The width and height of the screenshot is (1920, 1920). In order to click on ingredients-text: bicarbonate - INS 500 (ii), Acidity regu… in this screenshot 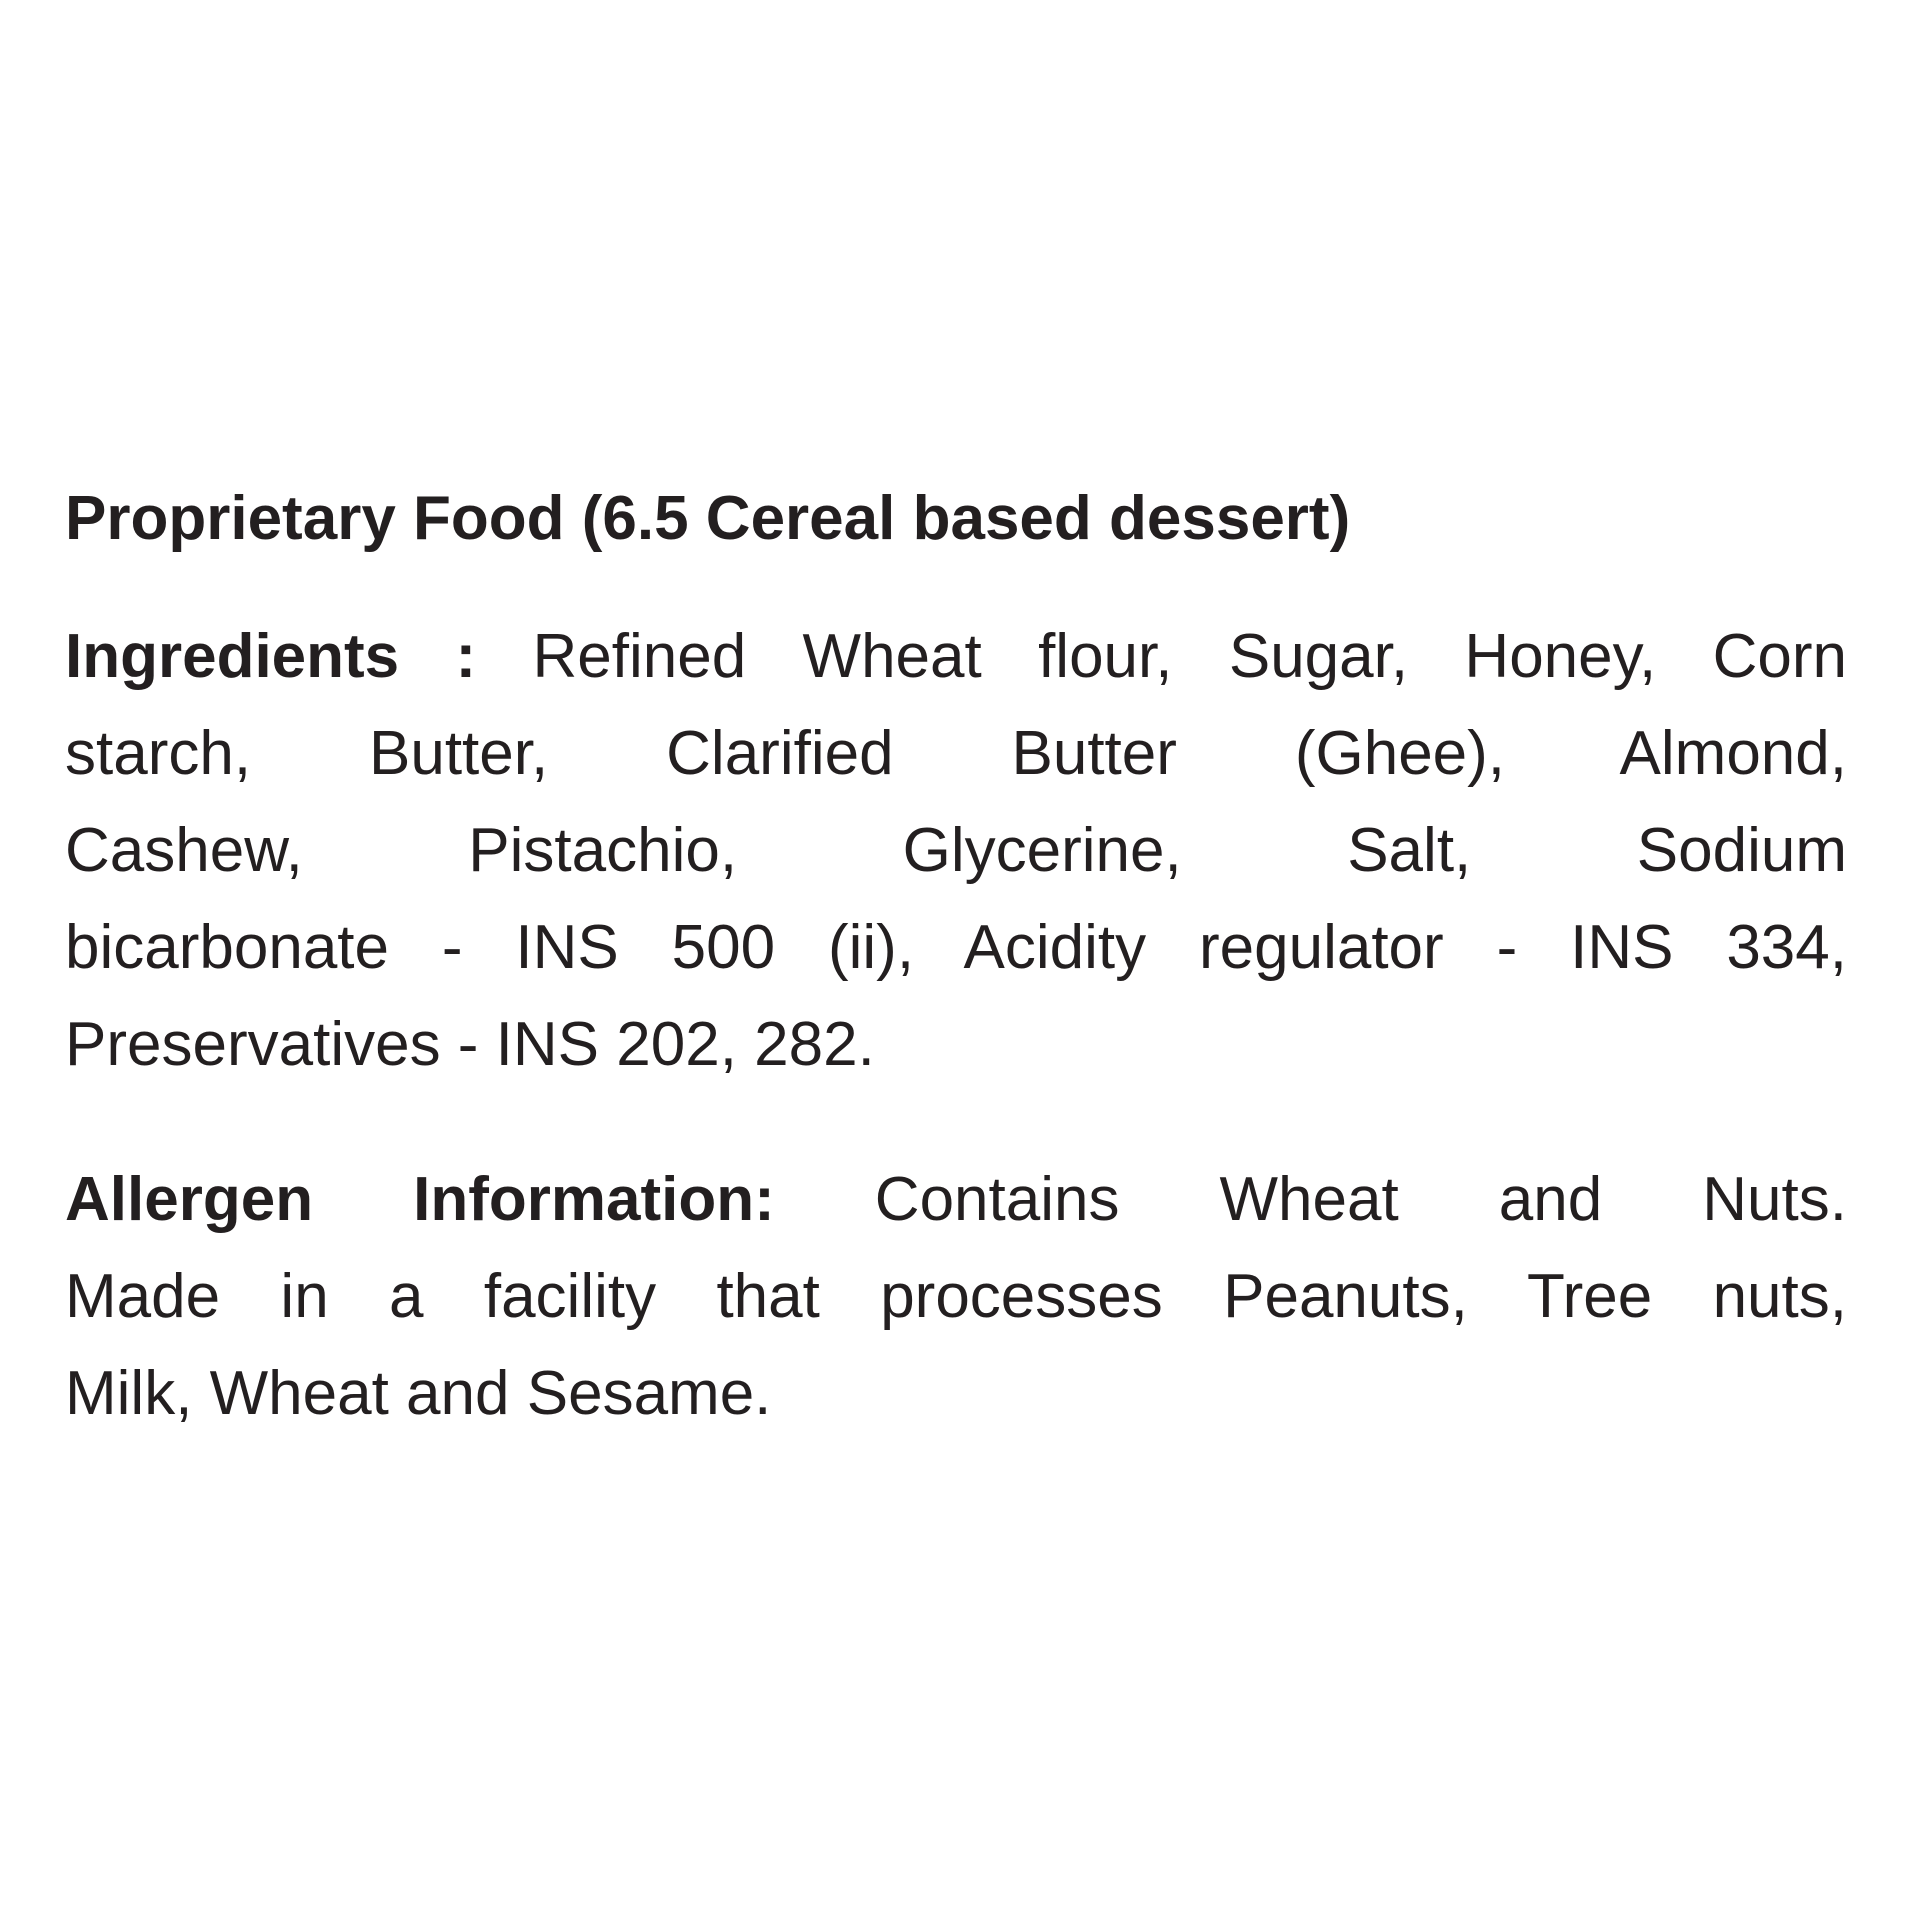, I will do `click(956, 947)`.